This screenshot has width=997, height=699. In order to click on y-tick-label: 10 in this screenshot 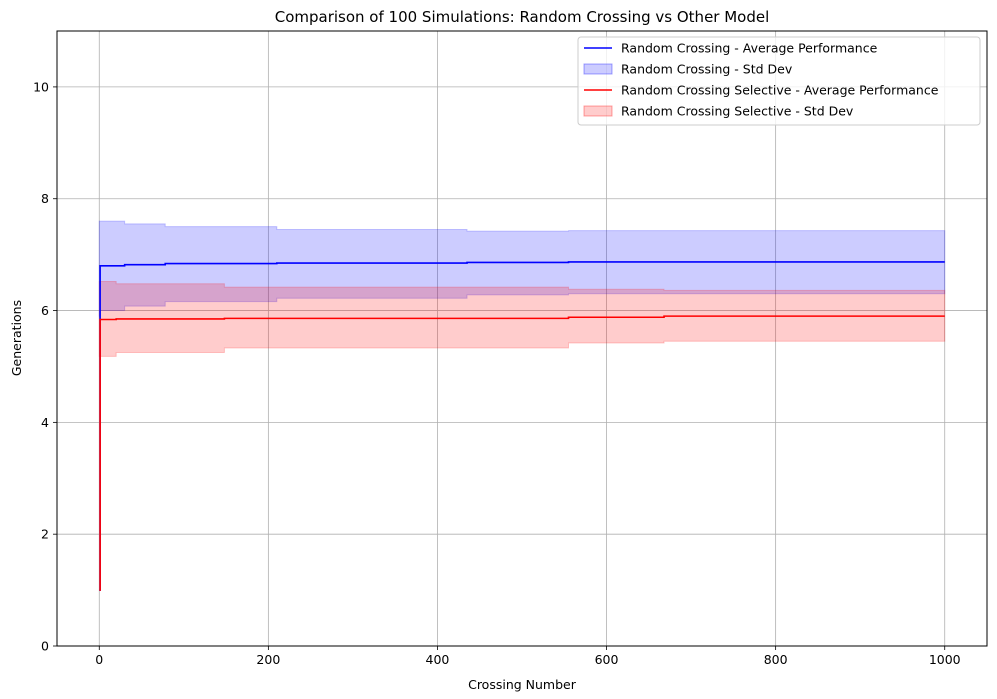, I will do `click(41, 86)`.